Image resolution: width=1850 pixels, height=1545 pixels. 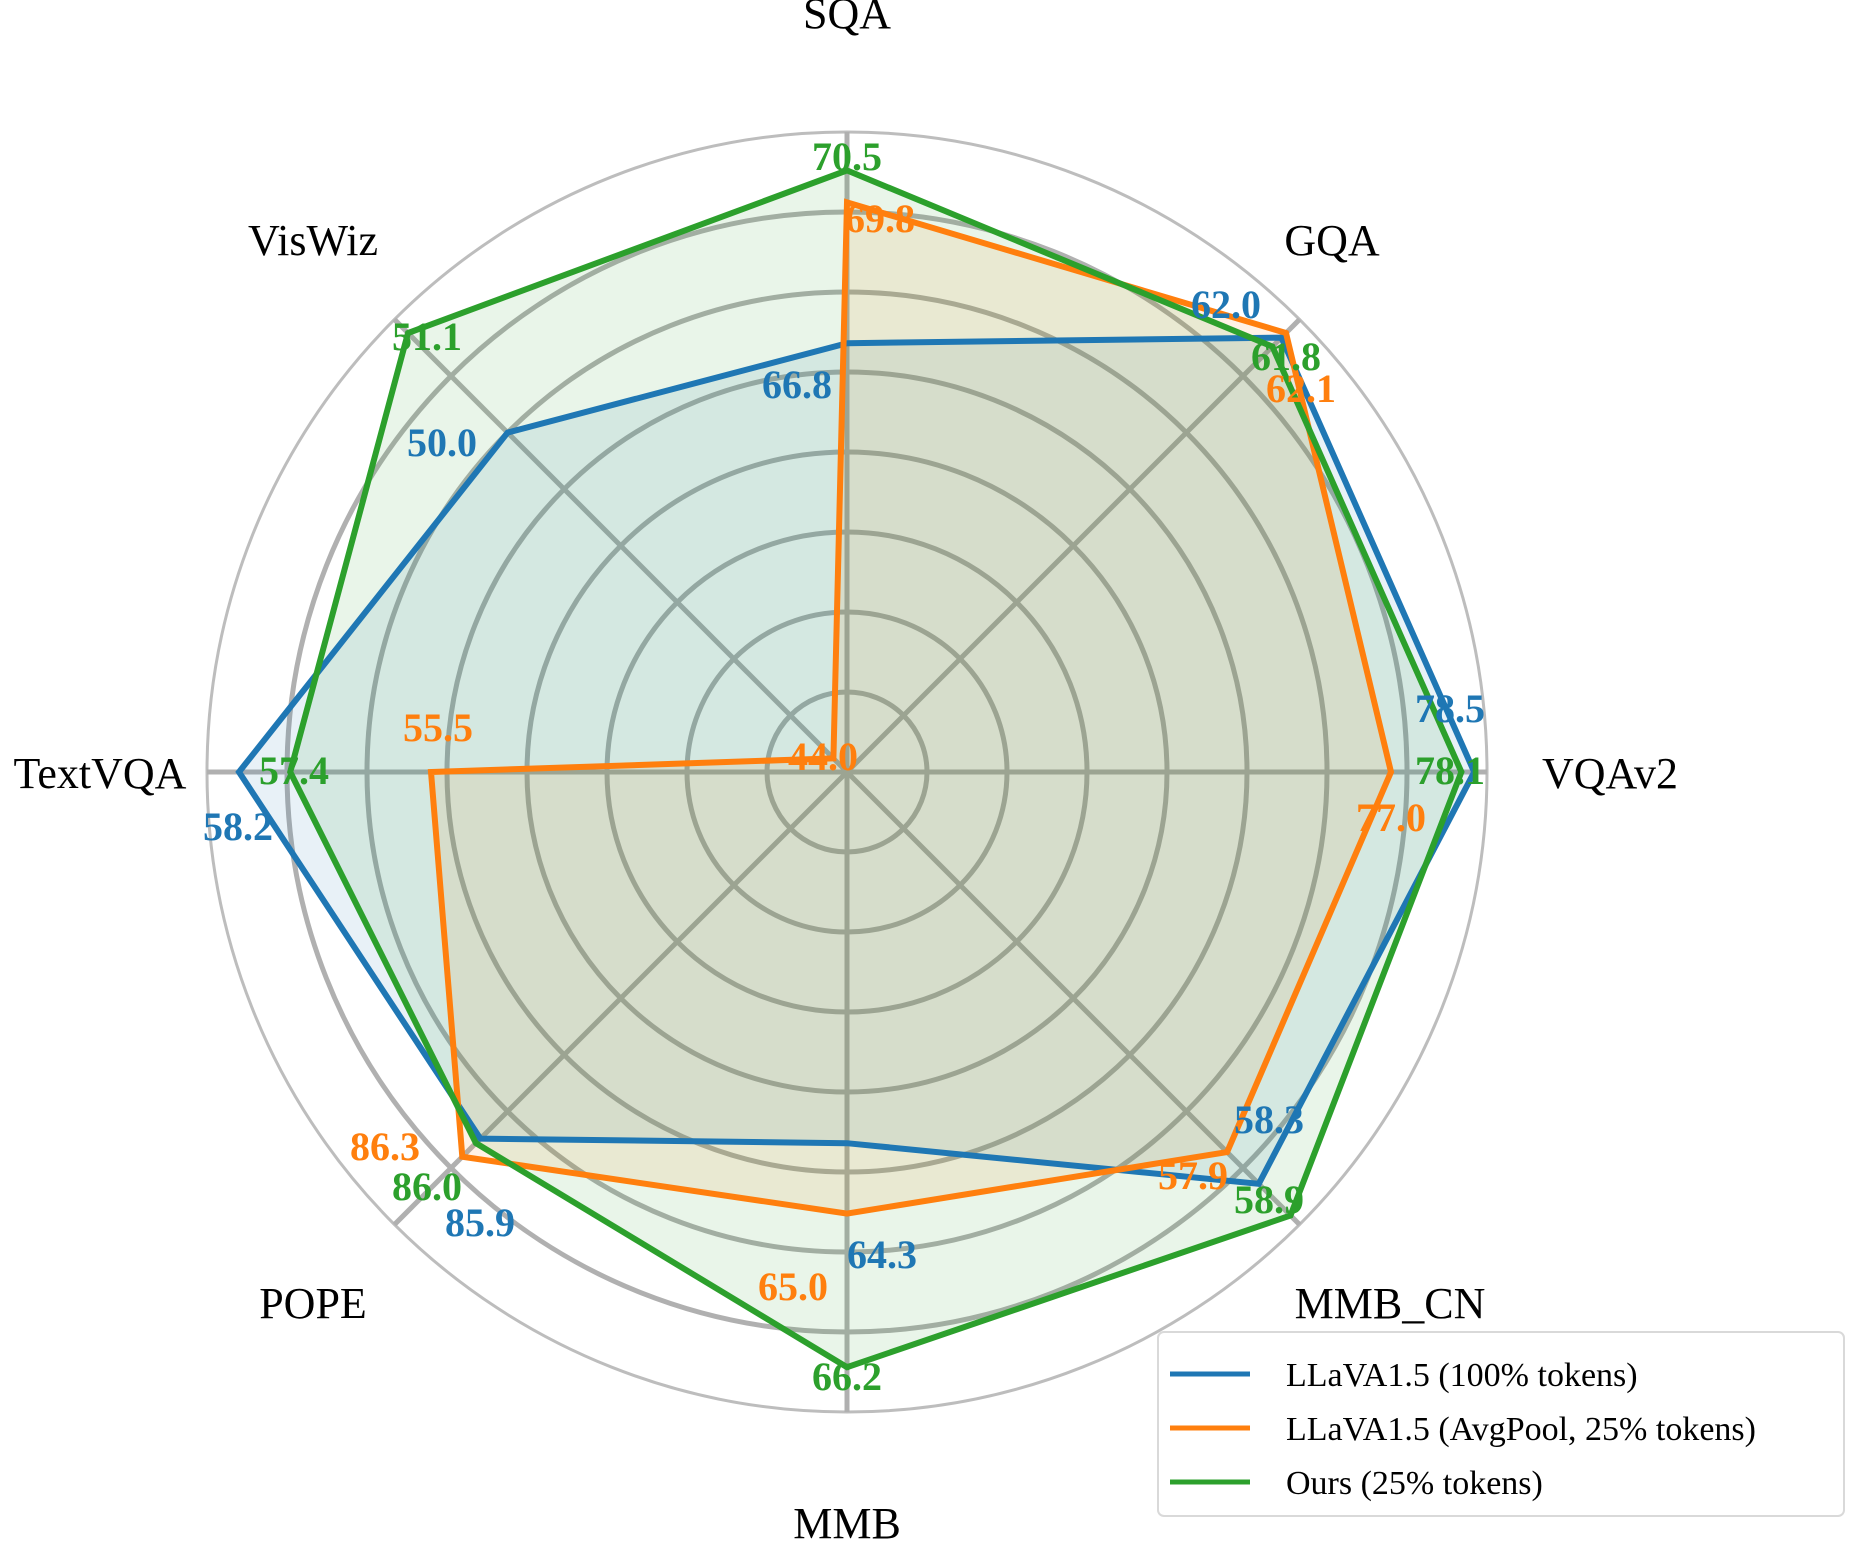 I want to click on value-label: 65.0, so click(x=793, y=1286).